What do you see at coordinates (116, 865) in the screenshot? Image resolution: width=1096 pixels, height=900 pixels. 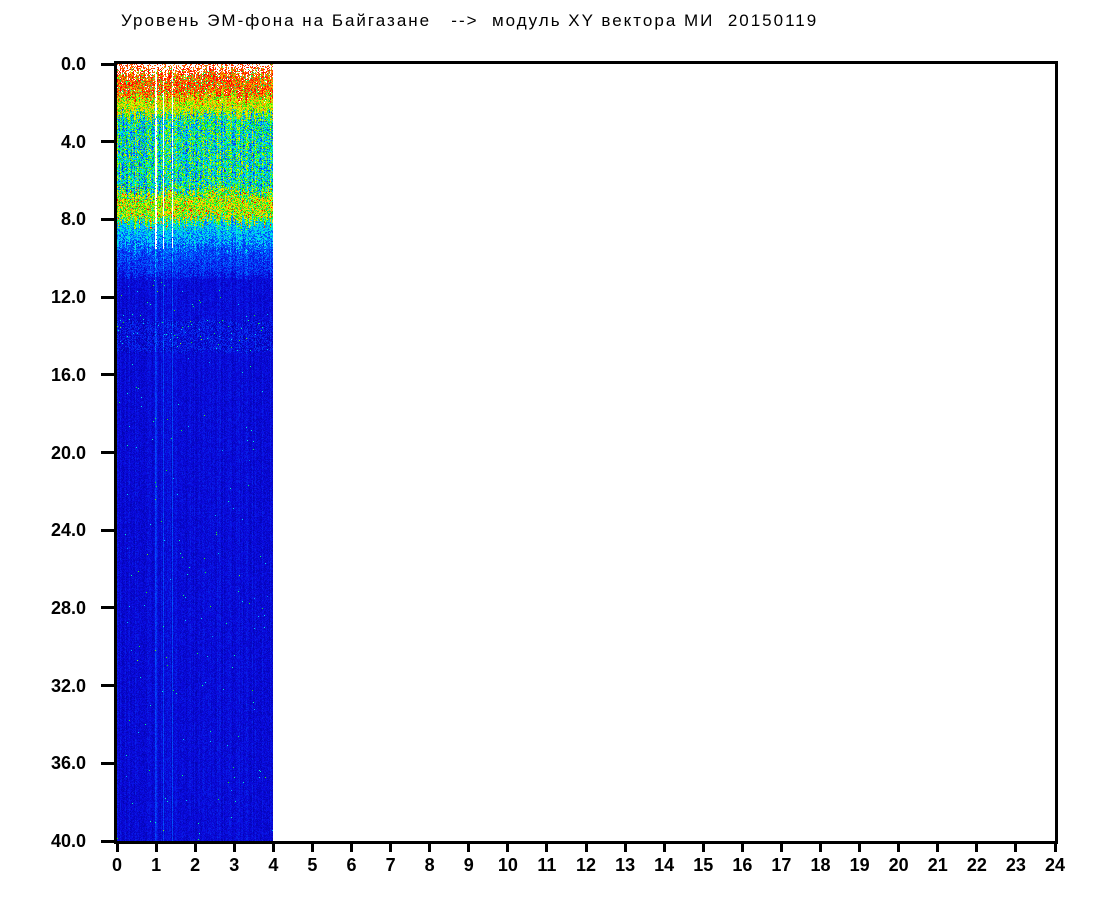 I see `x-axis-tick-label: 0` at bounding box center [116, 865].